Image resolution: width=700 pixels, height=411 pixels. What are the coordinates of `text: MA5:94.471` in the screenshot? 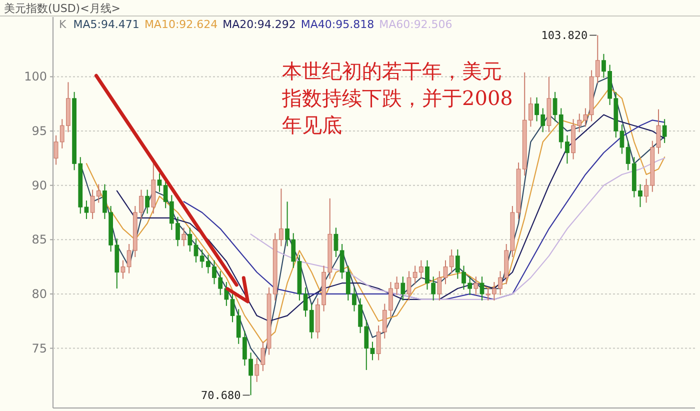 It's located at (106, 24).